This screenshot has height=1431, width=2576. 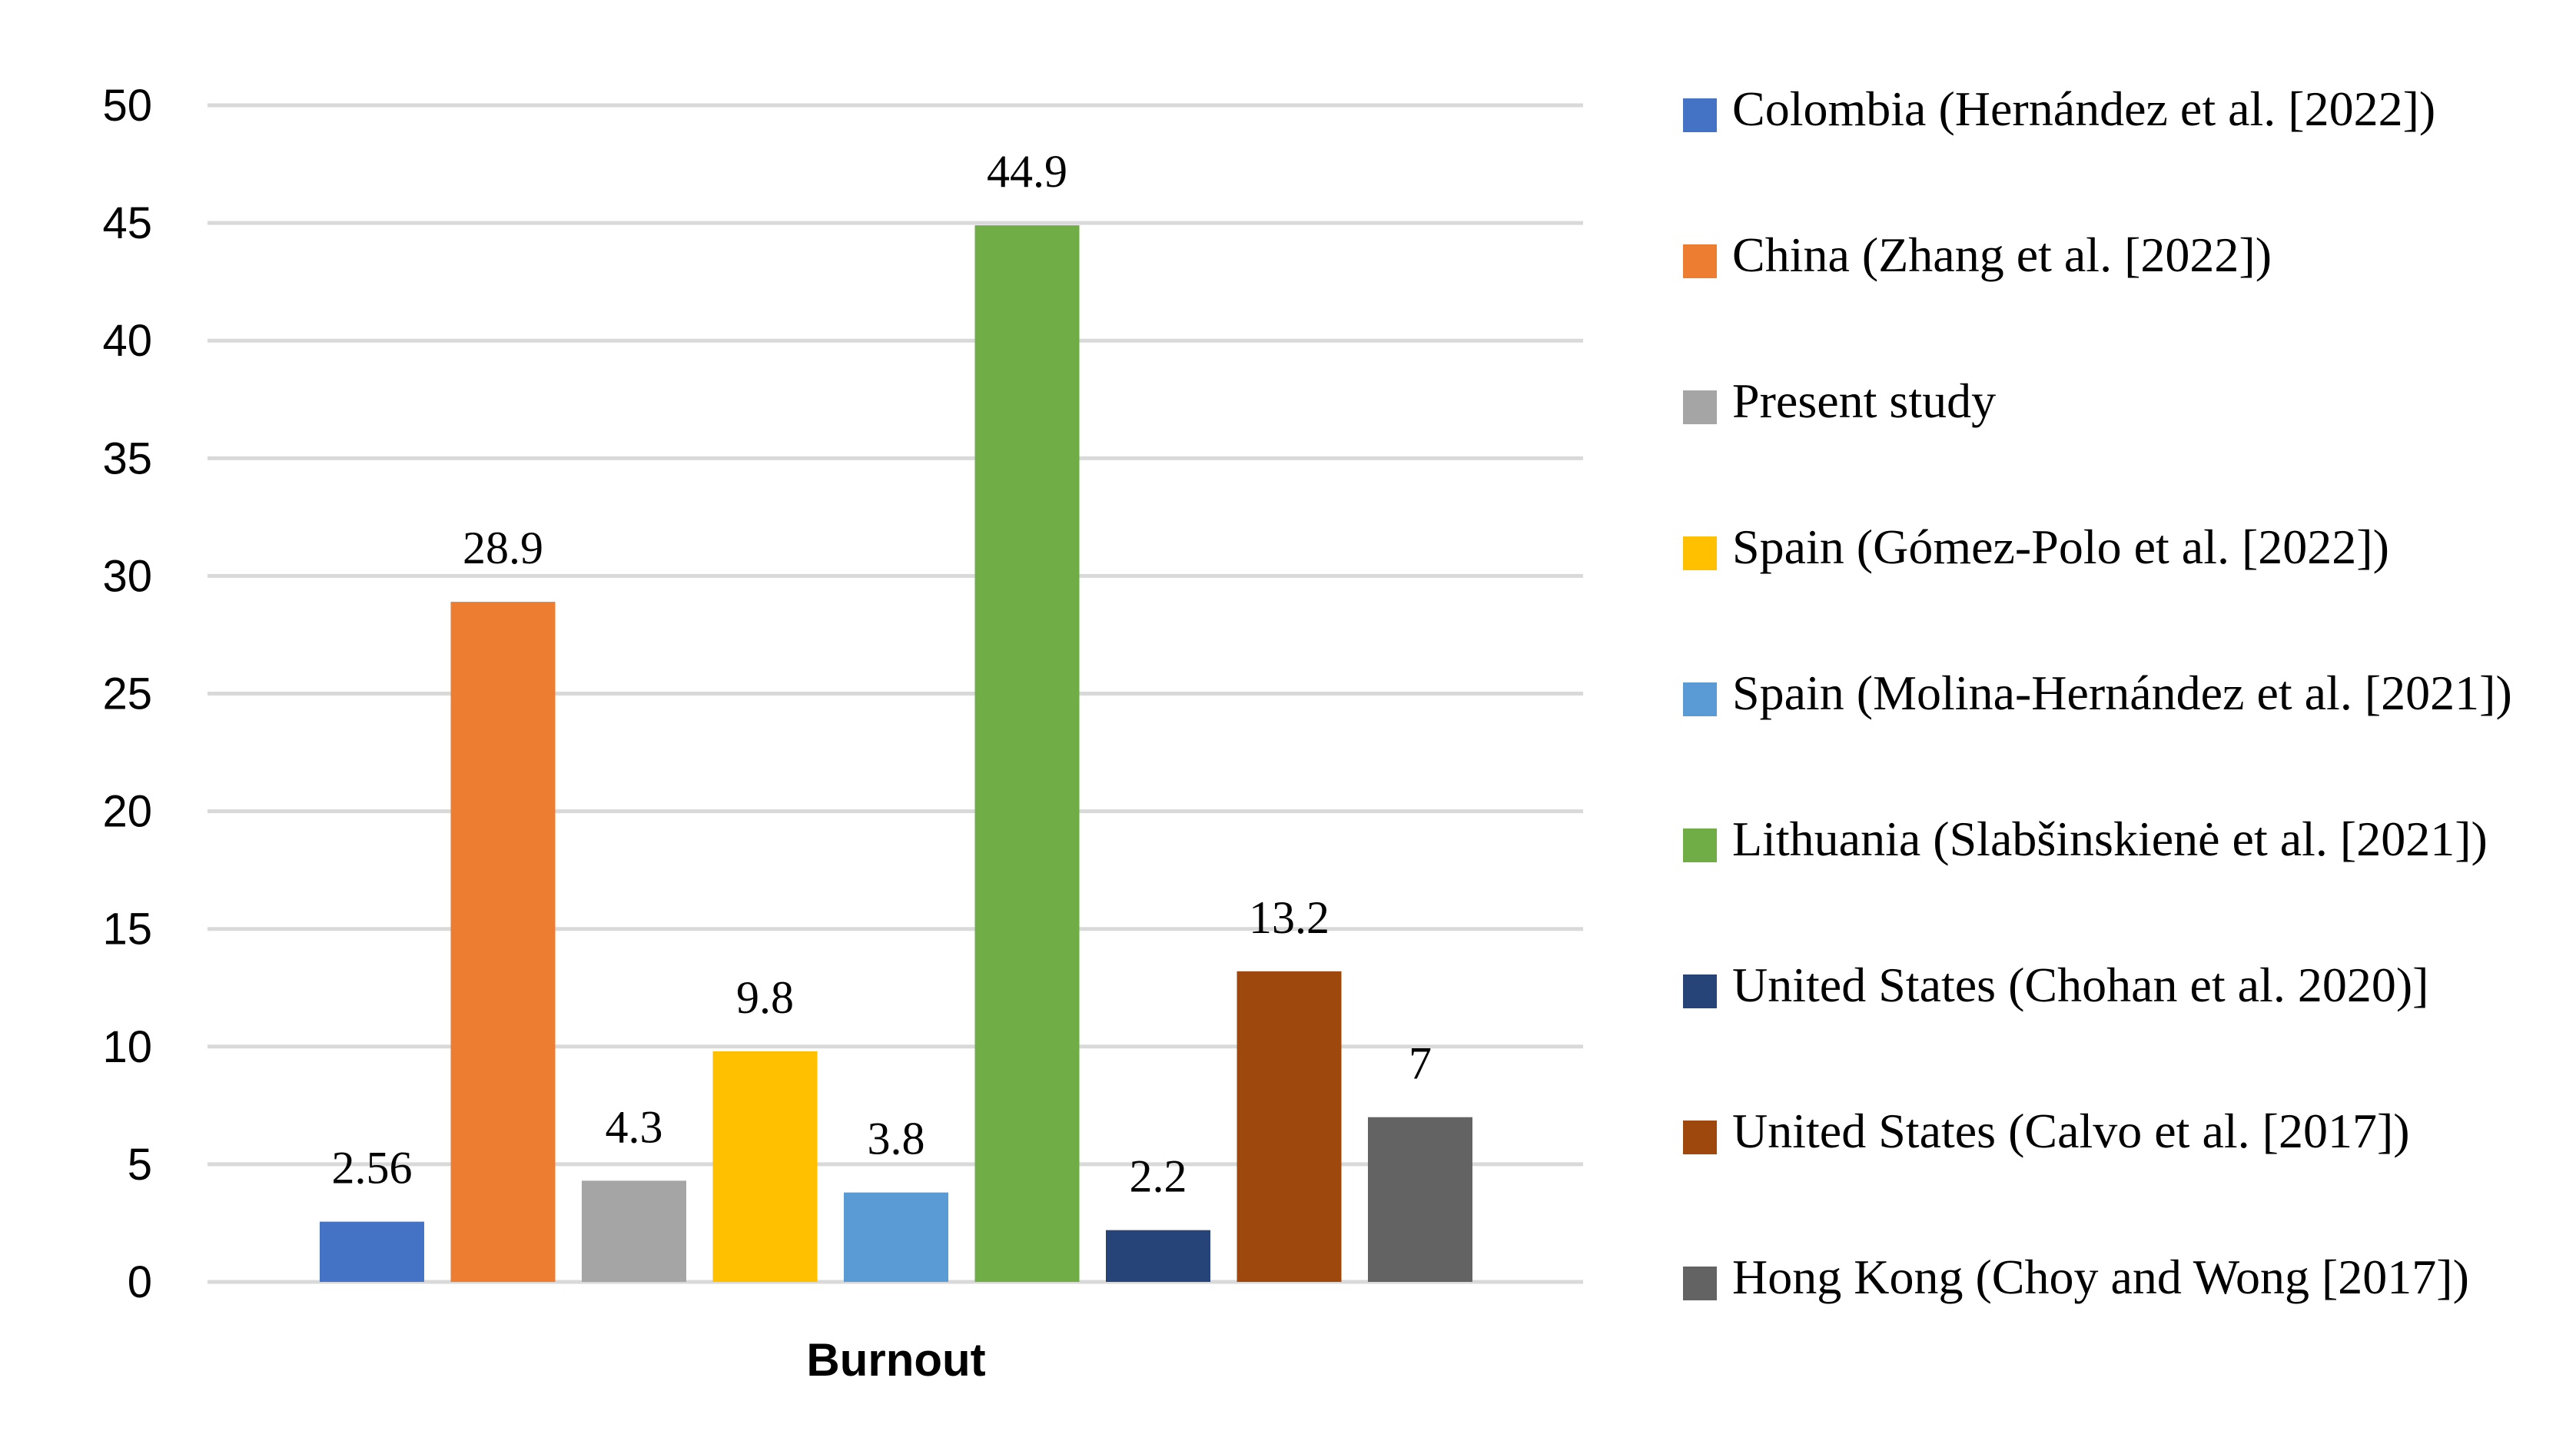 I want to click on data-label: 13.2, so click(x=1289, y=917).